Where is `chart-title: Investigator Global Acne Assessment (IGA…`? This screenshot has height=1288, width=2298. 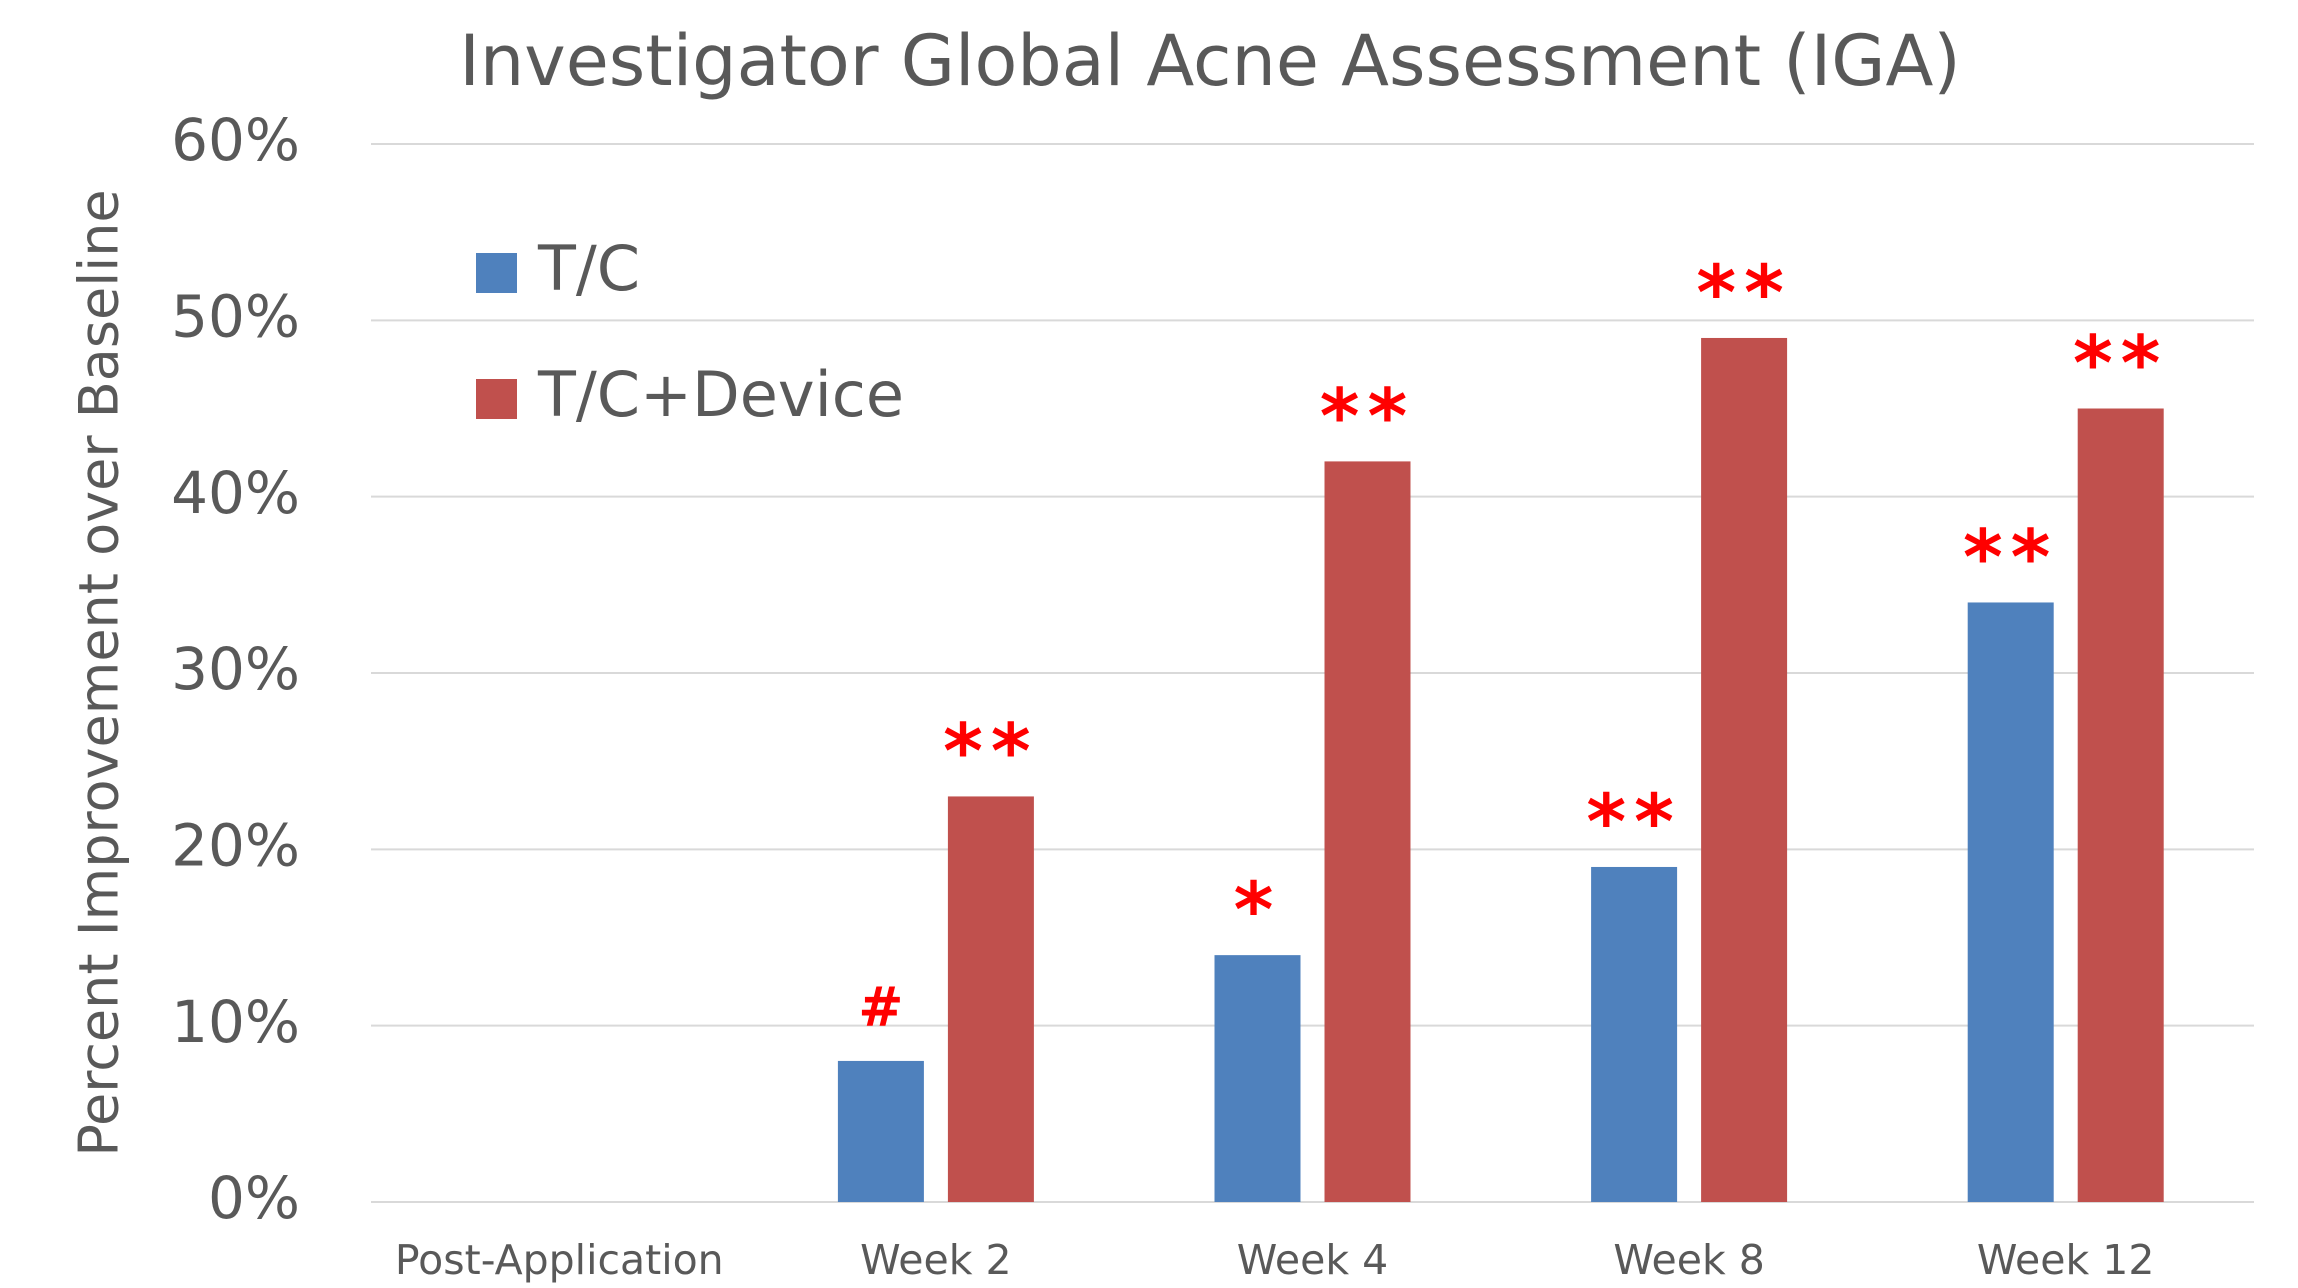 chart-title: Investigator Global Acne Assessment (IGA… is located at coordinates (1209, 61).